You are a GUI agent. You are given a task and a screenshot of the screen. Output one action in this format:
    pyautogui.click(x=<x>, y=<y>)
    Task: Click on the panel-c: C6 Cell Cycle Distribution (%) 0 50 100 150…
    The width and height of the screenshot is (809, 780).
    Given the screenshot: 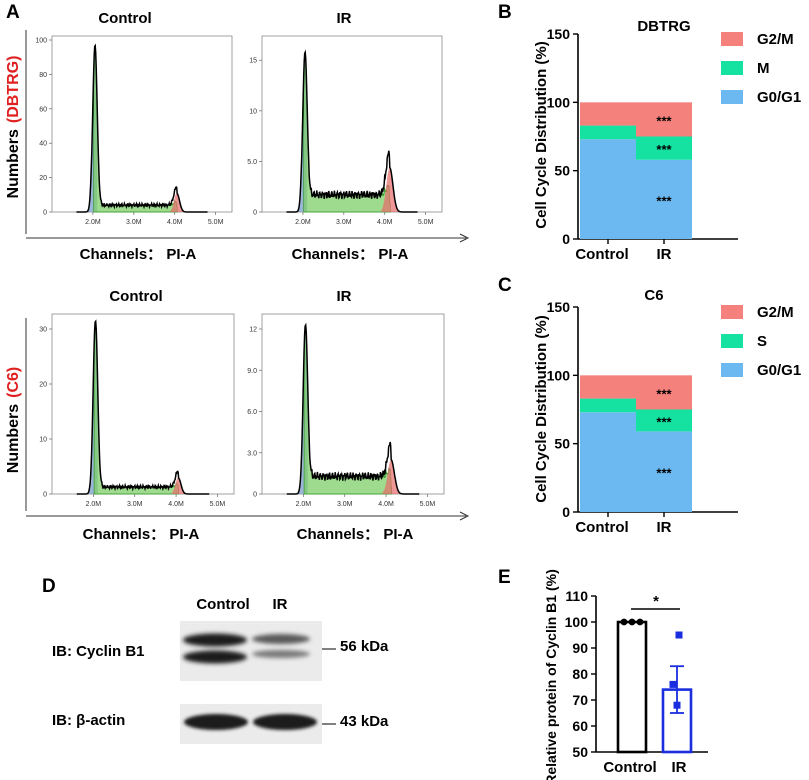 What is the action you would take?
    pyautogui.click(x=667, y=411)
    